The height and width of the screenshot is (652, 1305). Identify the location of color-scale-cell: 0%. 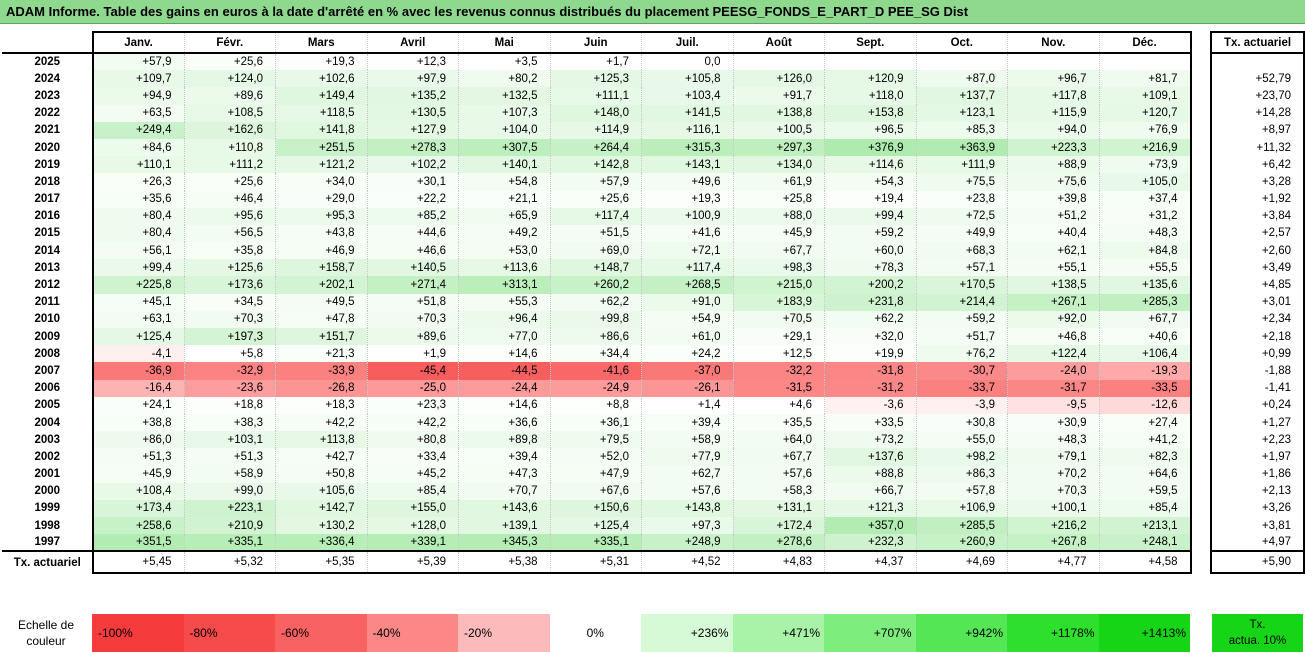
(595, 633).